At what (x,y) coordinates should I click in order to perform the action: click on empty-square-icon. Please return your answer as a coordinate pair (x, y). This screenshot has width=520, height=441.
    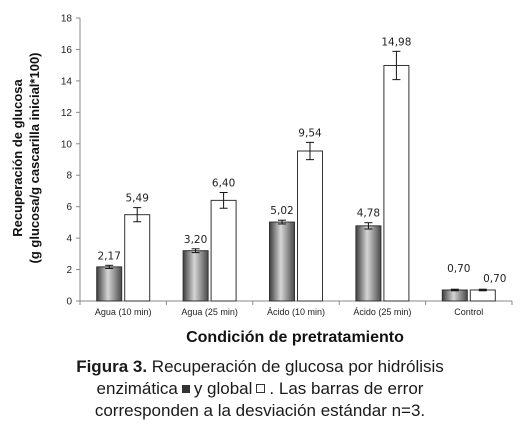
    Looking at the image, I should click on (261, 389).